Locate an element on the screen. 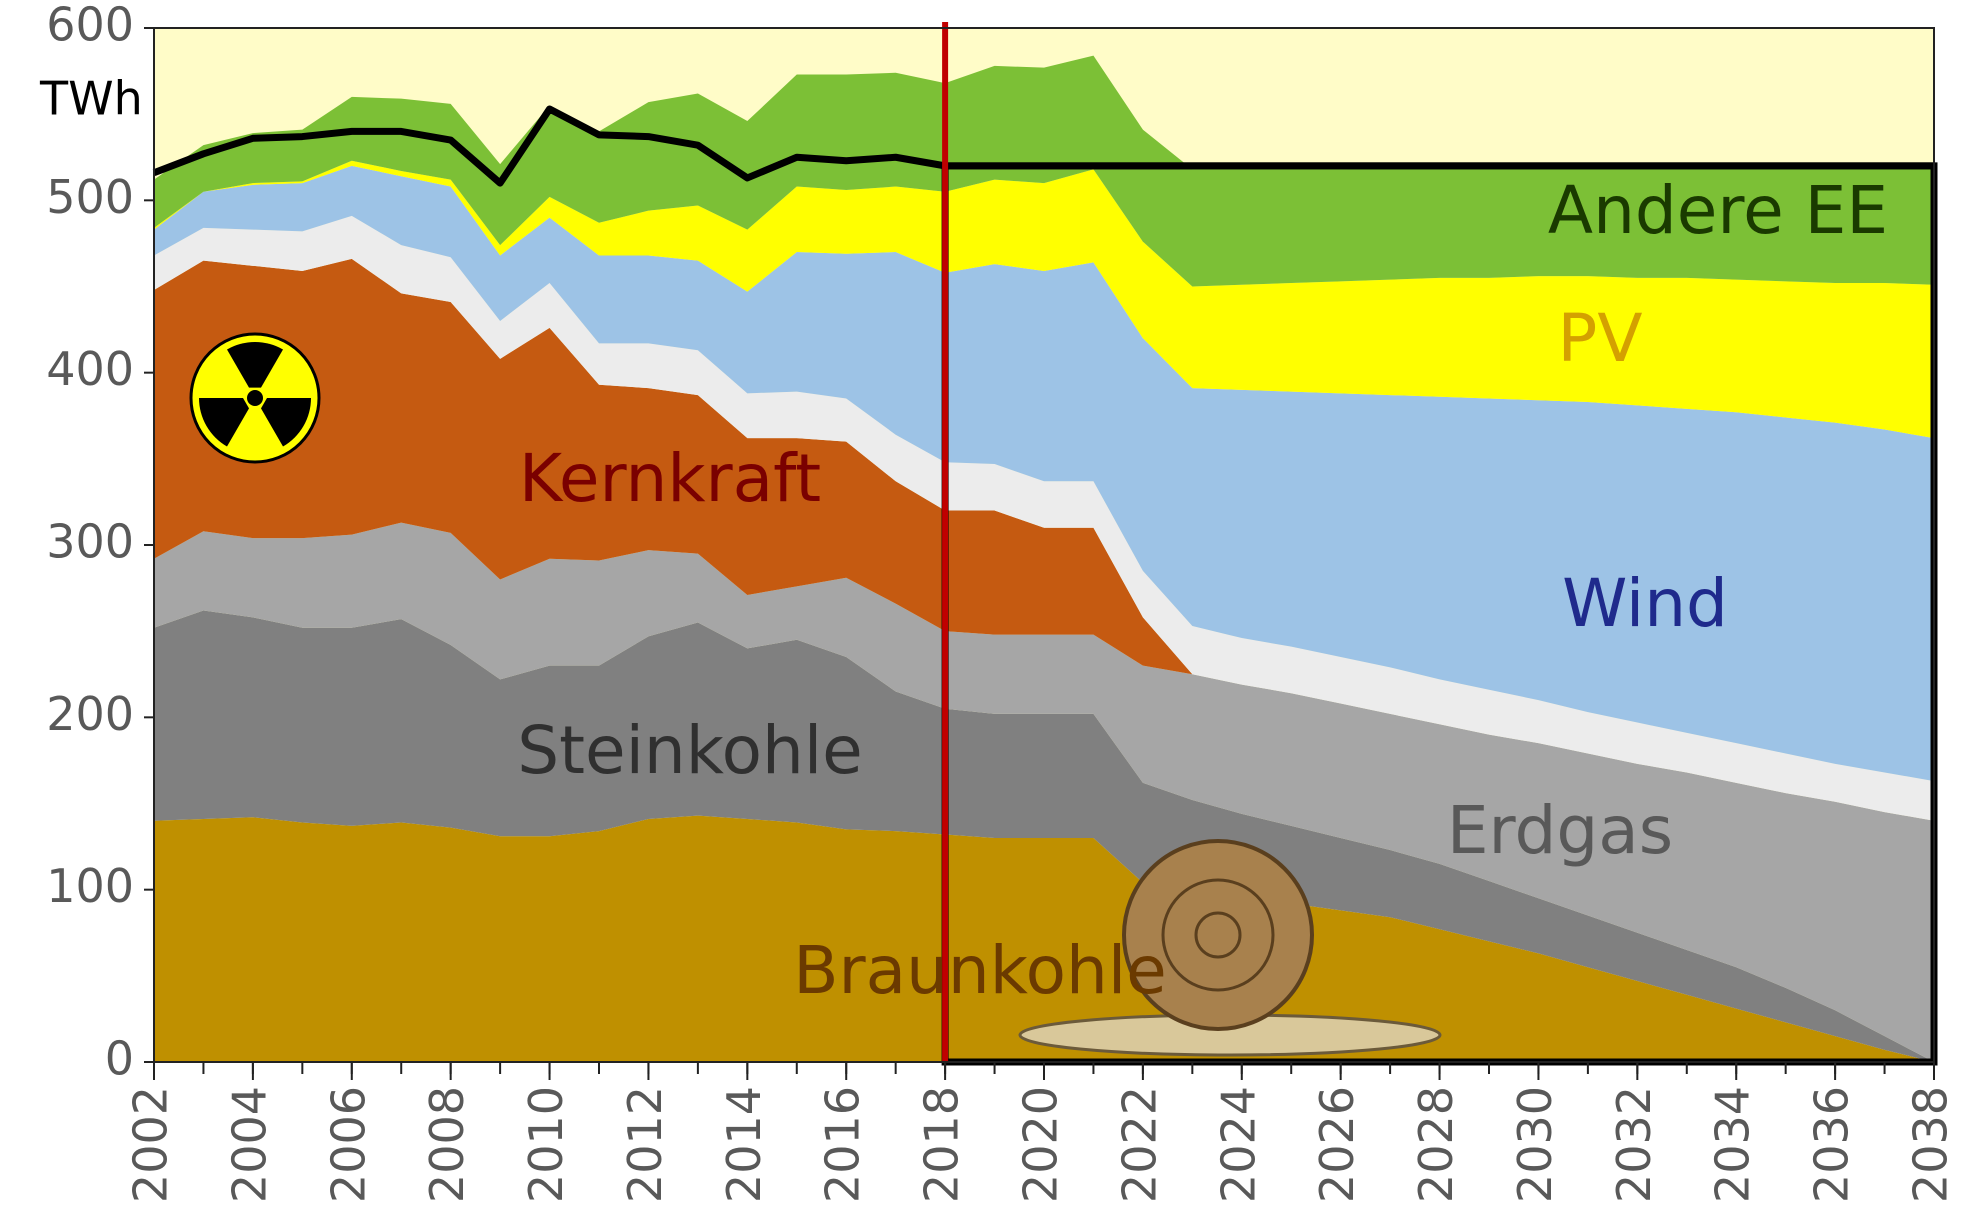 This screenshot has height=1216, width=1966. snail-shell-inner is located at coordinates (1218, 935).